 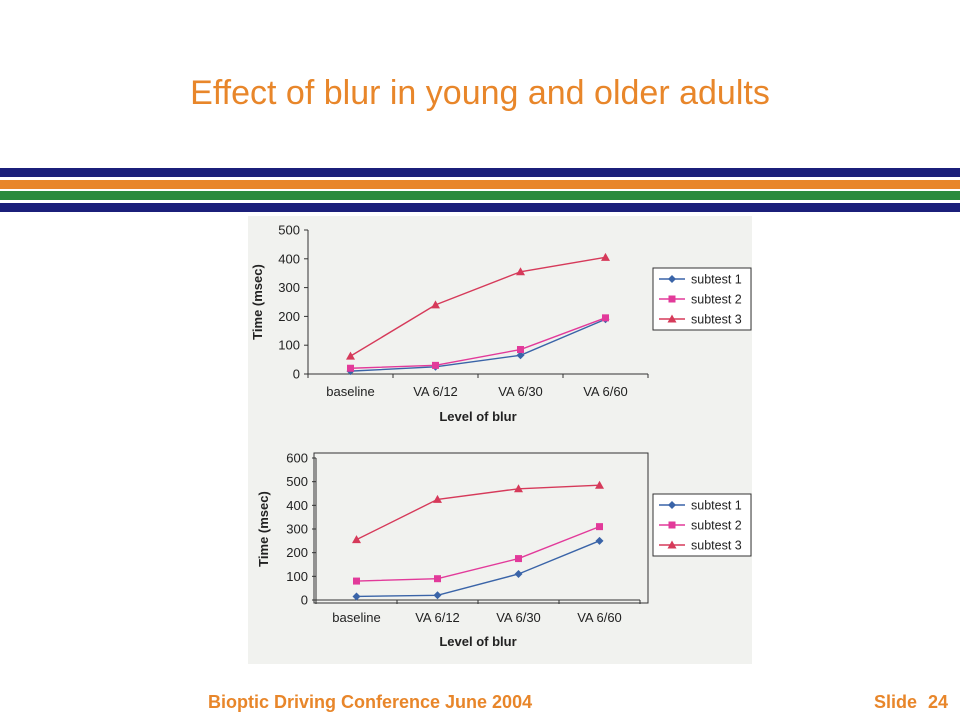 What do you see at coordinates (480, 184) in the screenshot?
I see `stripe-orange` at bounding box center [480, 184].